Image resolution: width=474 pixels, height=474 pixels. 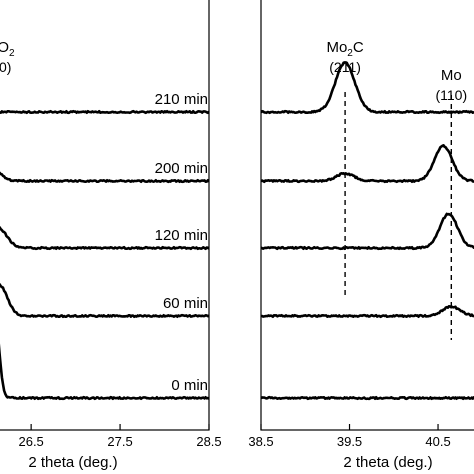 What do you see at coordinates (451, 75) in the screenshot?
I see `peak-phase-label: Mo` at bounding box center [451, 75].